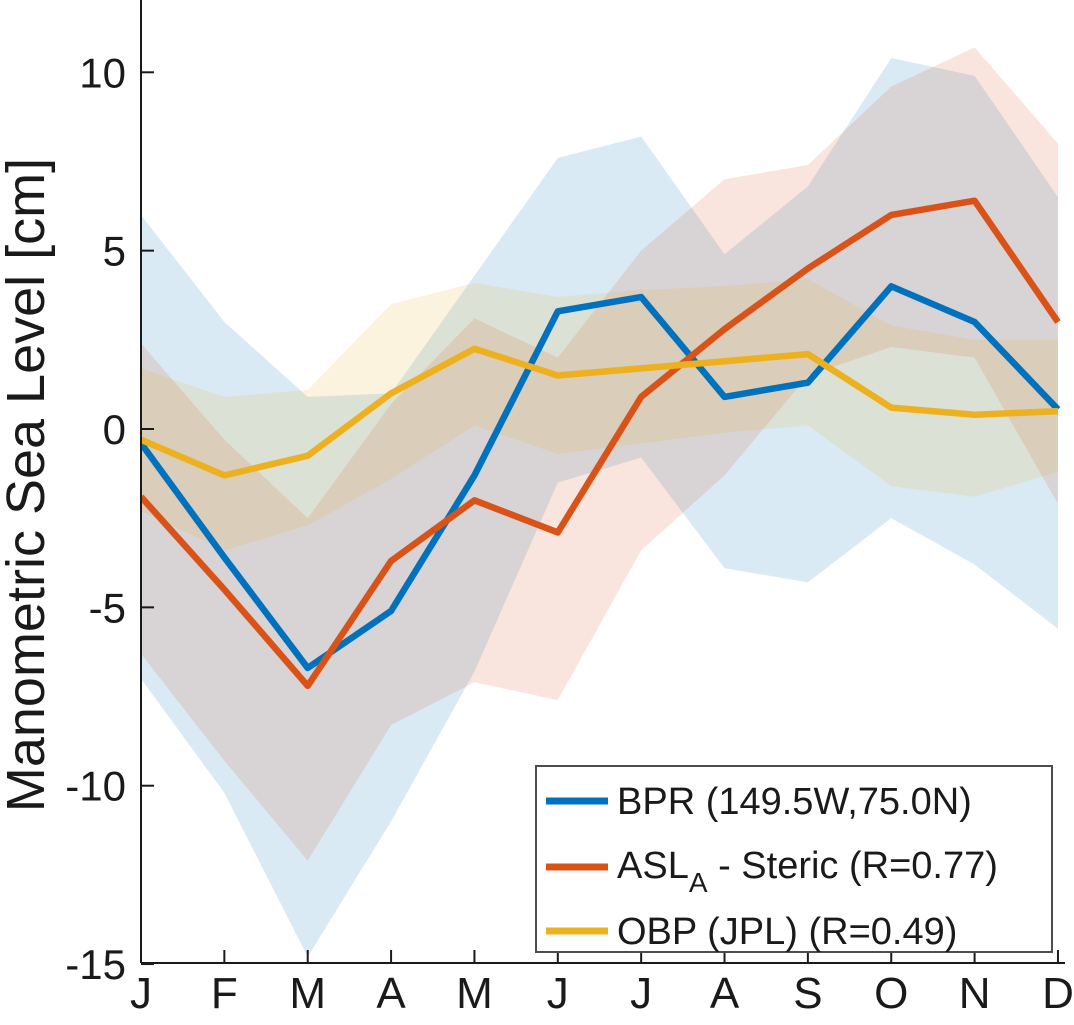 The height and width of the screenshot is (1025, 1074). What do you see at coordinates (853, 866) in the screenshot?
I see `legend-label-asl-rest: - Steric (R=0.77)` at bounding box center [853, 866].